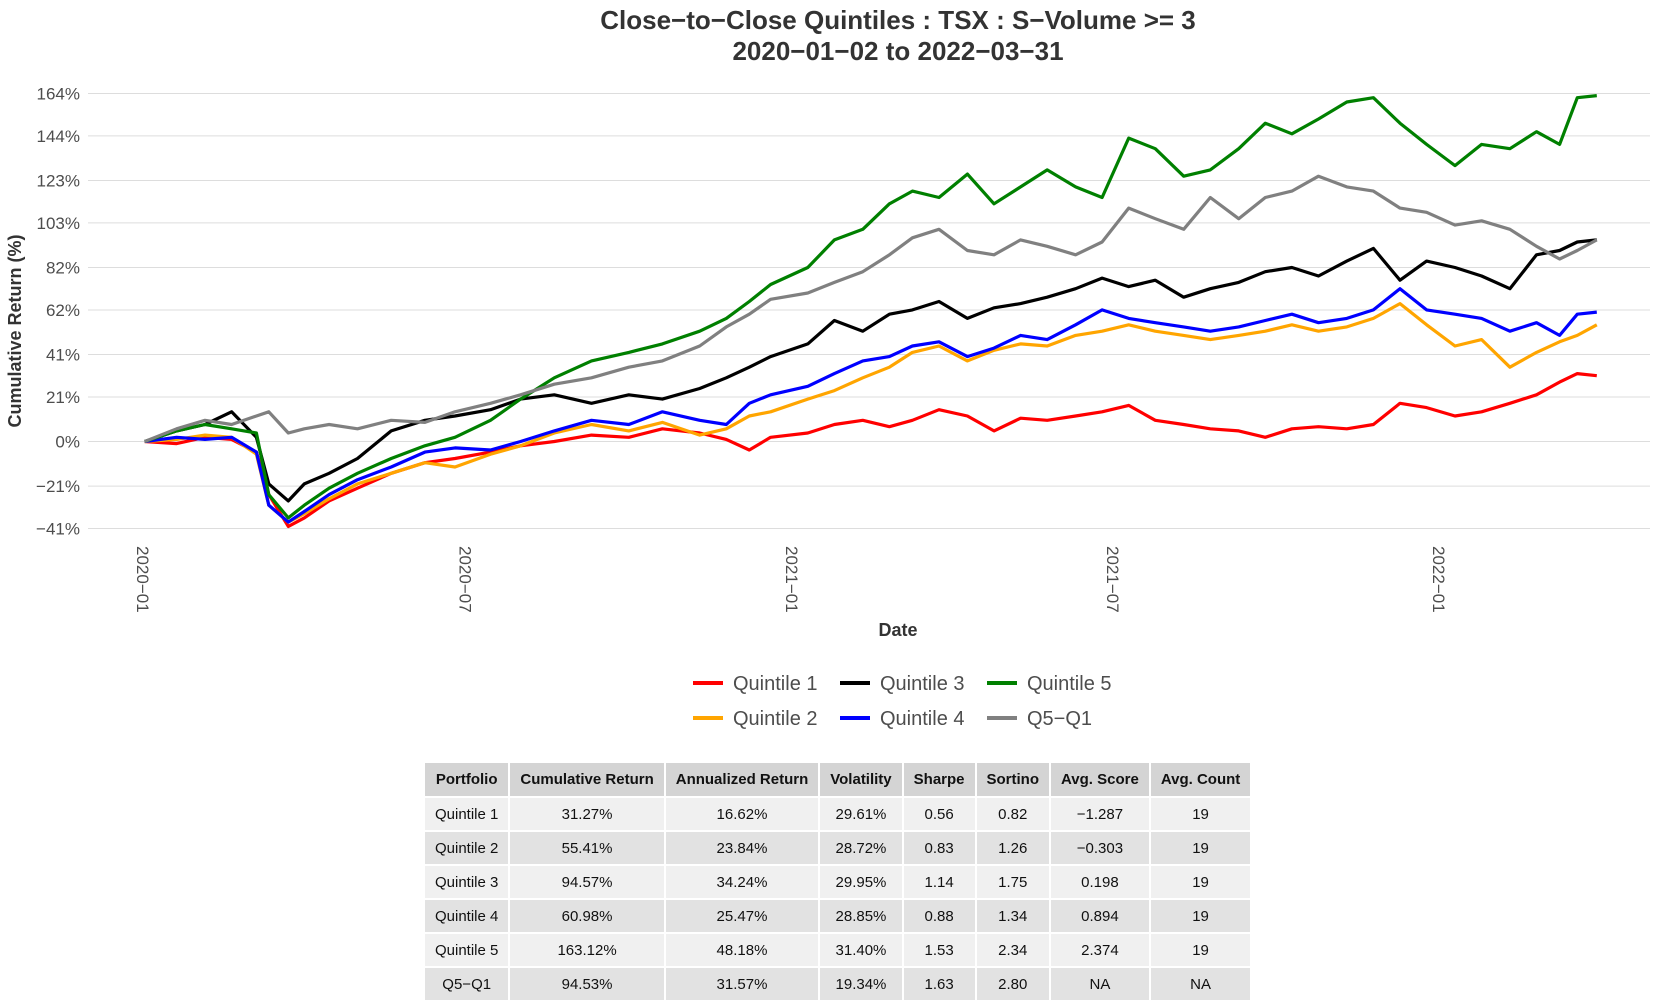  Describe the element at coordinates (922, 684) in the screenshot. I see `legend-label: Quintile 3` at that location.